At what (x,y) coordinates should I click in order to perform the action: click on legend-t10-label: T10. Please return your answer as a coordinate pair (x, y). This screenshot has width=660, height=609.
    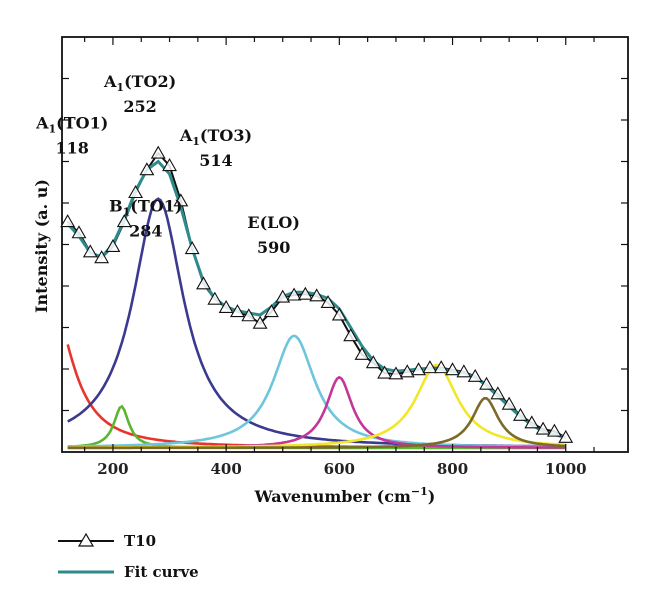
    Looking at the image, I should click on (140, 541).